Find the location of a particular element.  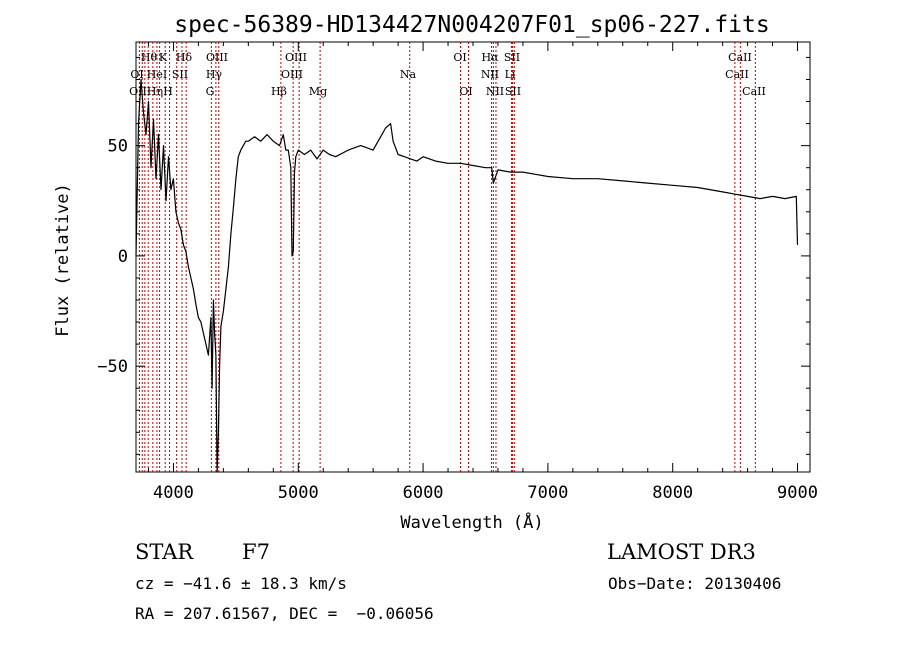

line-label: G is located at coordinates (210, 91).